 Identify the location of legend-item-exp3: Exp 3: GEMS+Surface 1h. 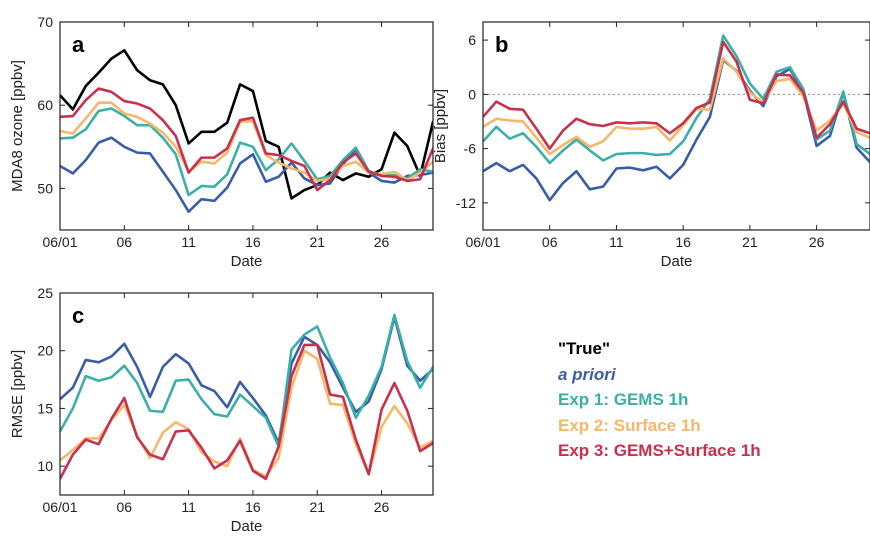
(659, 450).